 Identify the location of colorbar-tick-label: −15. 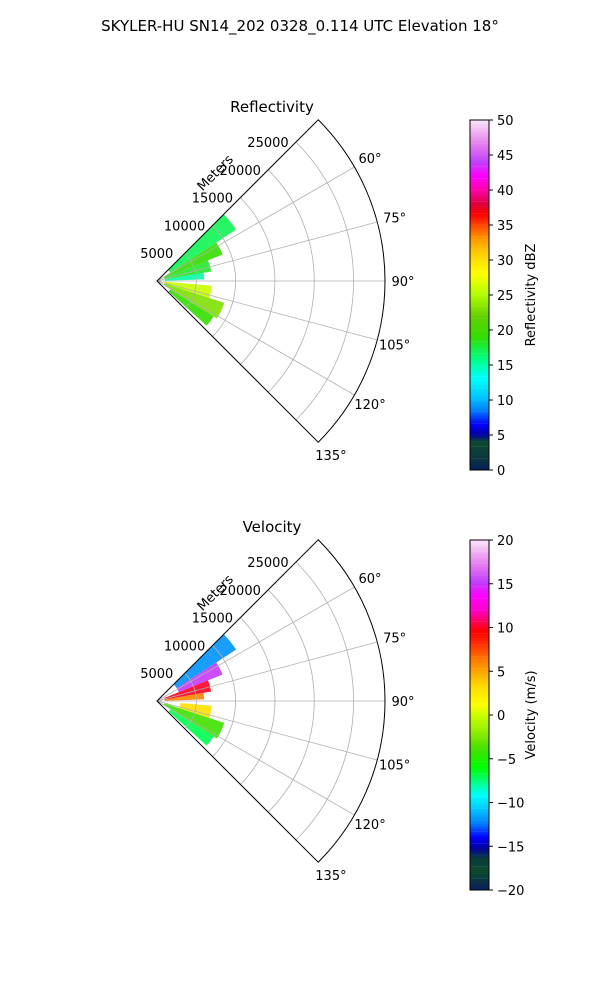
(510, 847).